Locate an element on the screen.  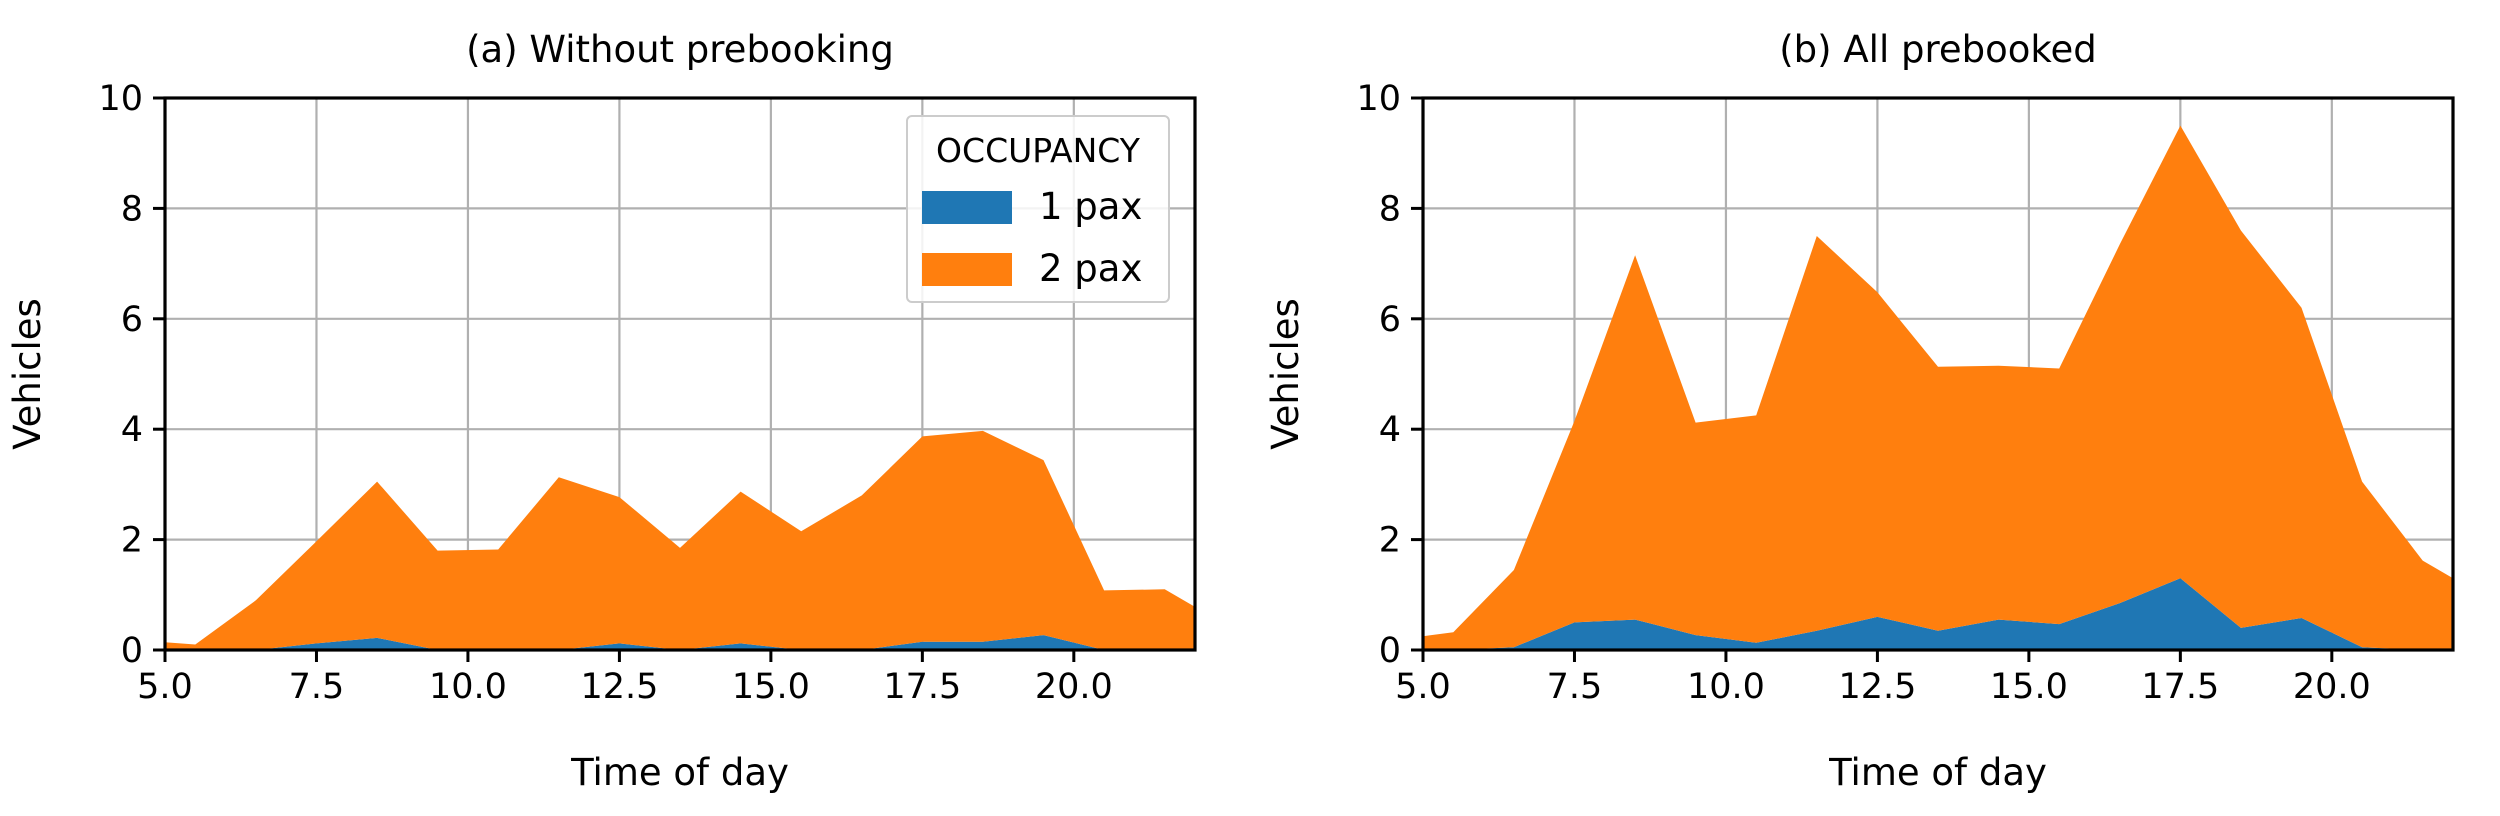
legend-swatch-1-pax is located at coordinates (967, 207).